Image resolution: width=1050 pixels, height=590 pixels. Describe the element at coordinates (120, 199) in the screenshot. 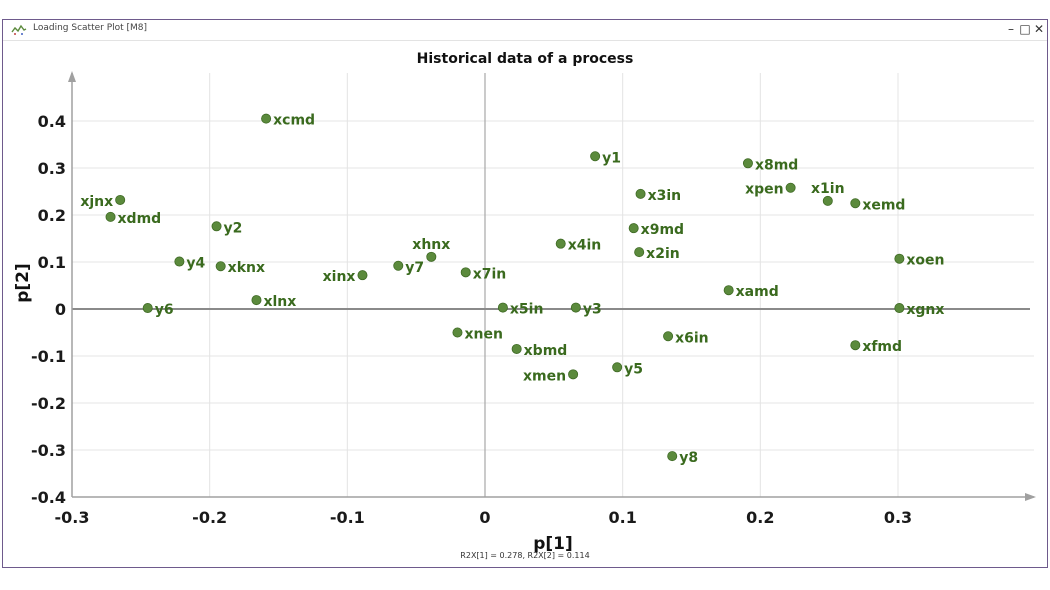

I see `data-point-xjnx` at that location.